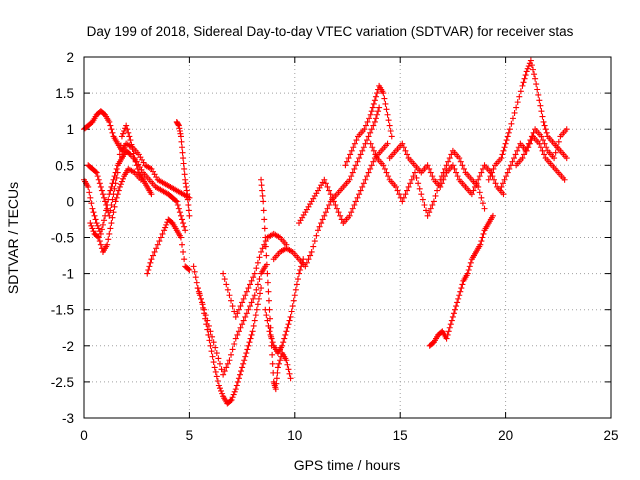 The width and height of the screenshot is (640, 480). What do you see at coordinates (13, 238) in the screenshot?
I see `y-axis-label: SDTVAR / TECUs` at bounding box center [13, 238].